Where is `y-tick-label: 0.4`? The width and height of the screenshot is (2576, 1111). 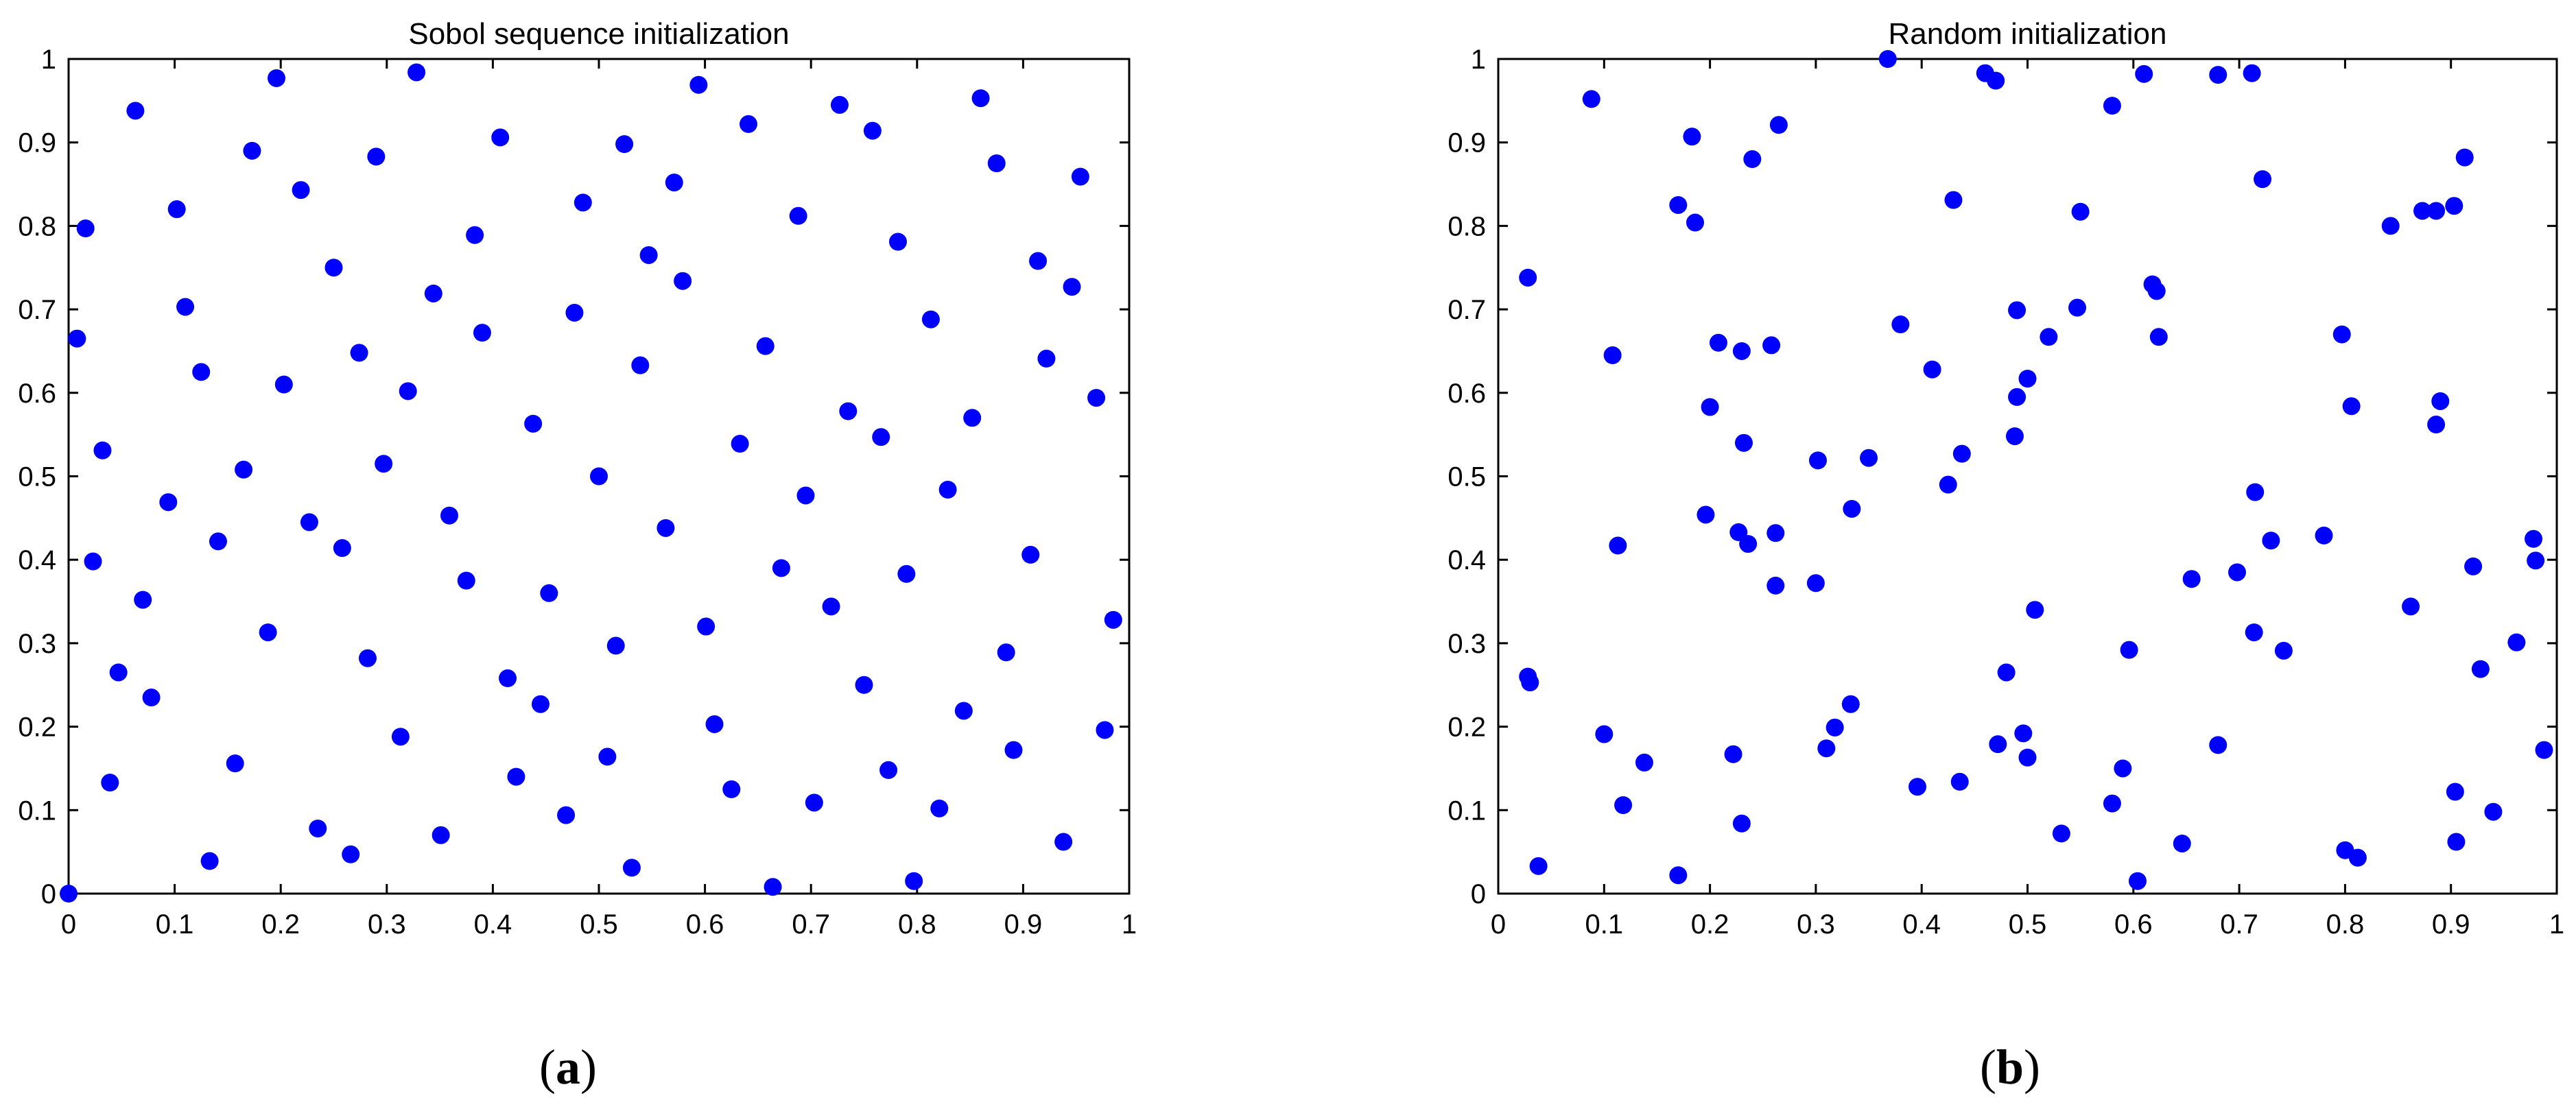
y-tick-label: 0.4 is located at coordinates (1466, 560).